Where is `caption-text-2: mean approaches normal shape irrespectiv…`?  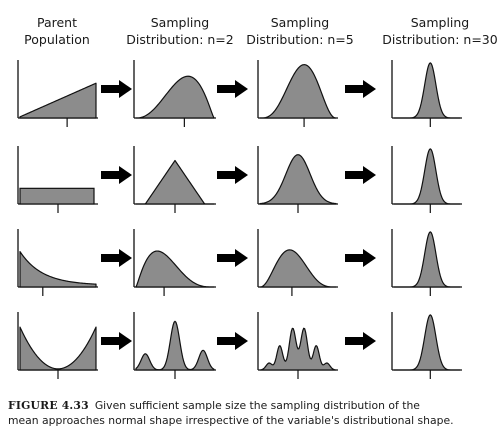 caption-text-2: mean approaches normal shape irrespectiv… is located at coordinates (231, 420).